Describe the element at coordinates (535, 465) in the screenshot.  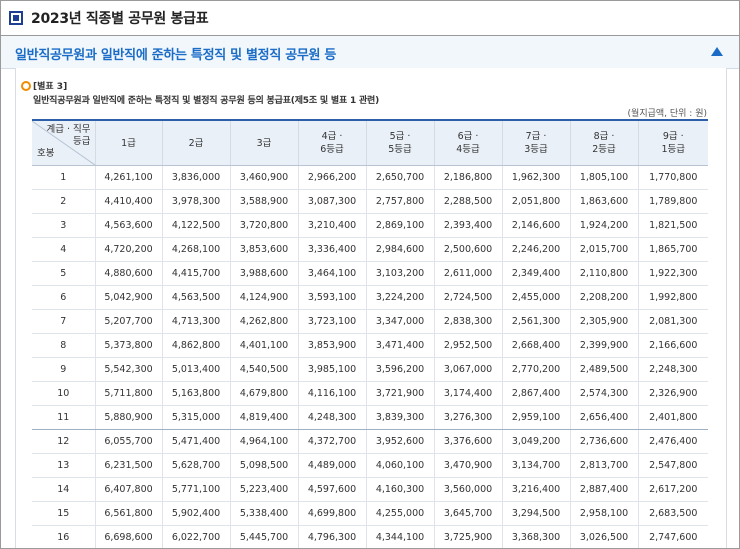
I see `salary-cell: 3,134,700` at that location.